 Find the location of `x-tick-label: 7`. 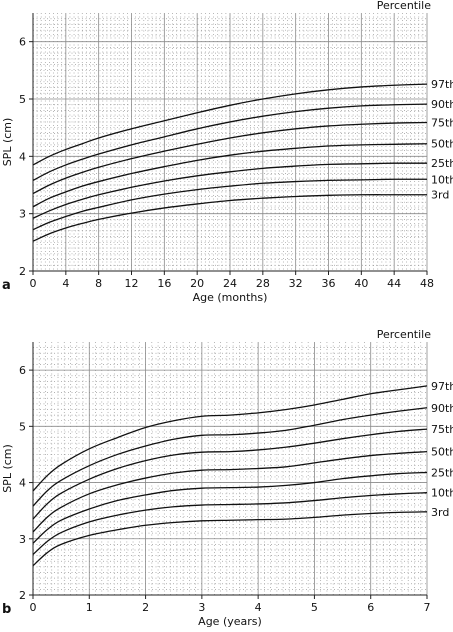

x-tick-label: 7 is located at coordinates (427, 607).